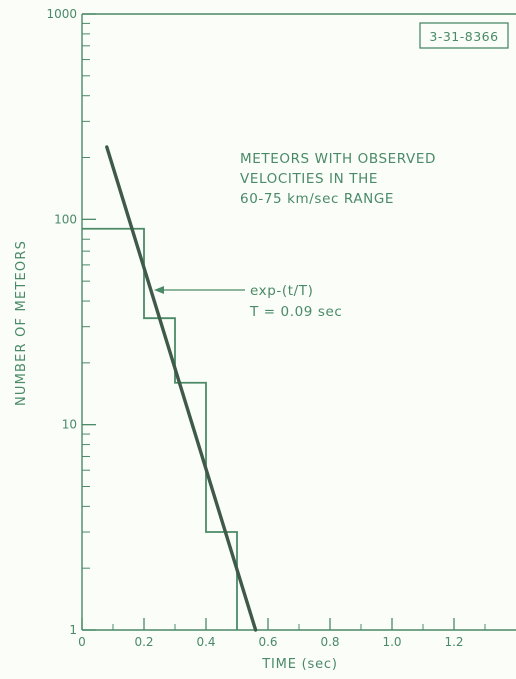 The height and width of the screenshot is (679, 516). What do you see at coordinates (21, 323) in the screenshot?
I see `y-axis-label: NUMBER OF METEORS` at bounding box center [21, 323].